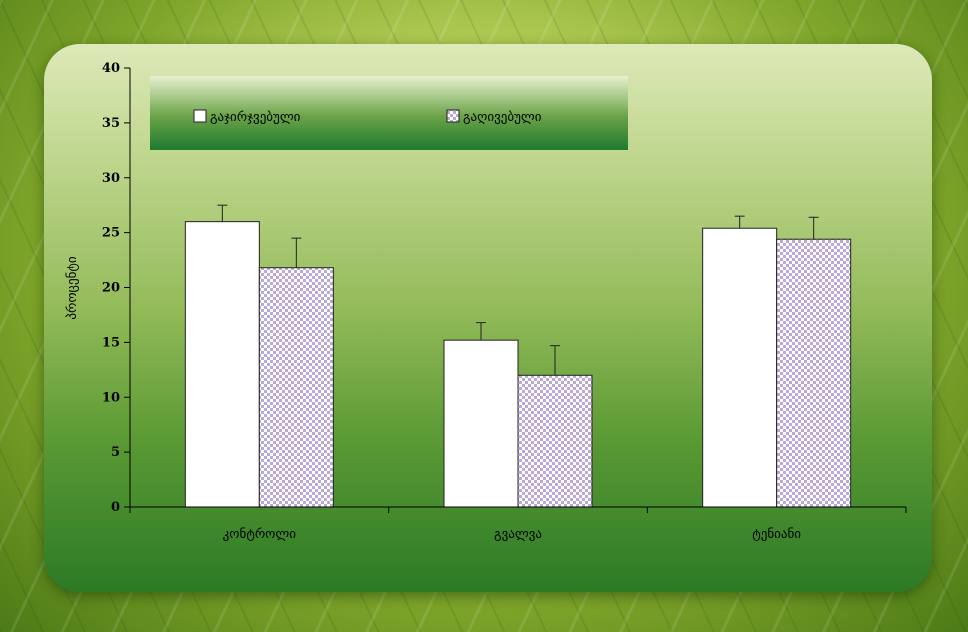 This screenshot has height=632, width=968. What do you see at coordinates (111, 342) in the screenshot?
I see `y-tick-label: 15` at bounding box center [111, 342].